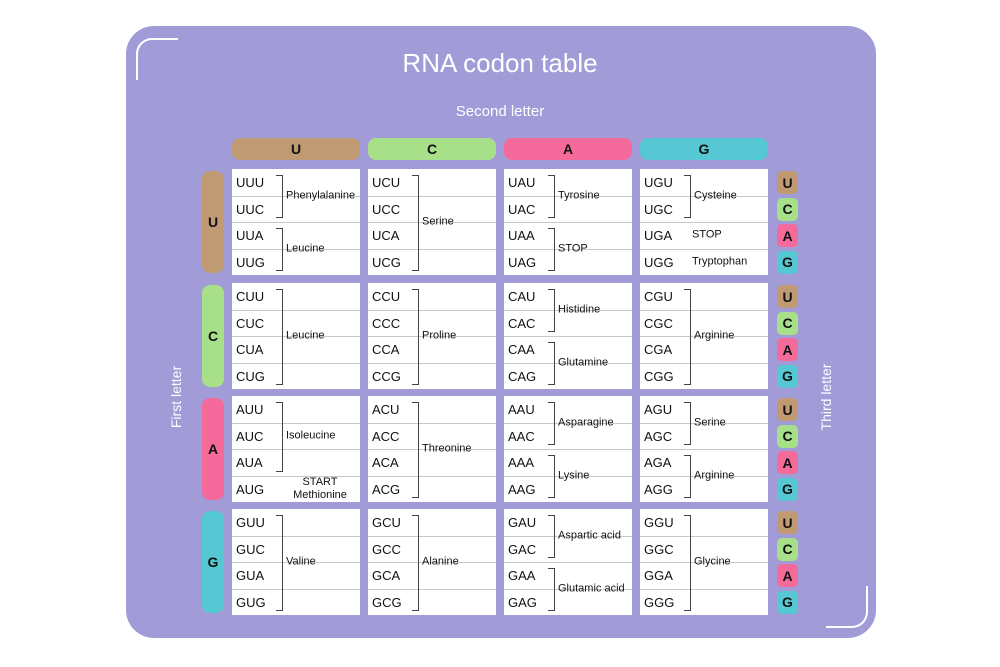  I want to click on codon-block-ag: AGU AGC AGA AGG Serine Arginine, so click(704, 449).